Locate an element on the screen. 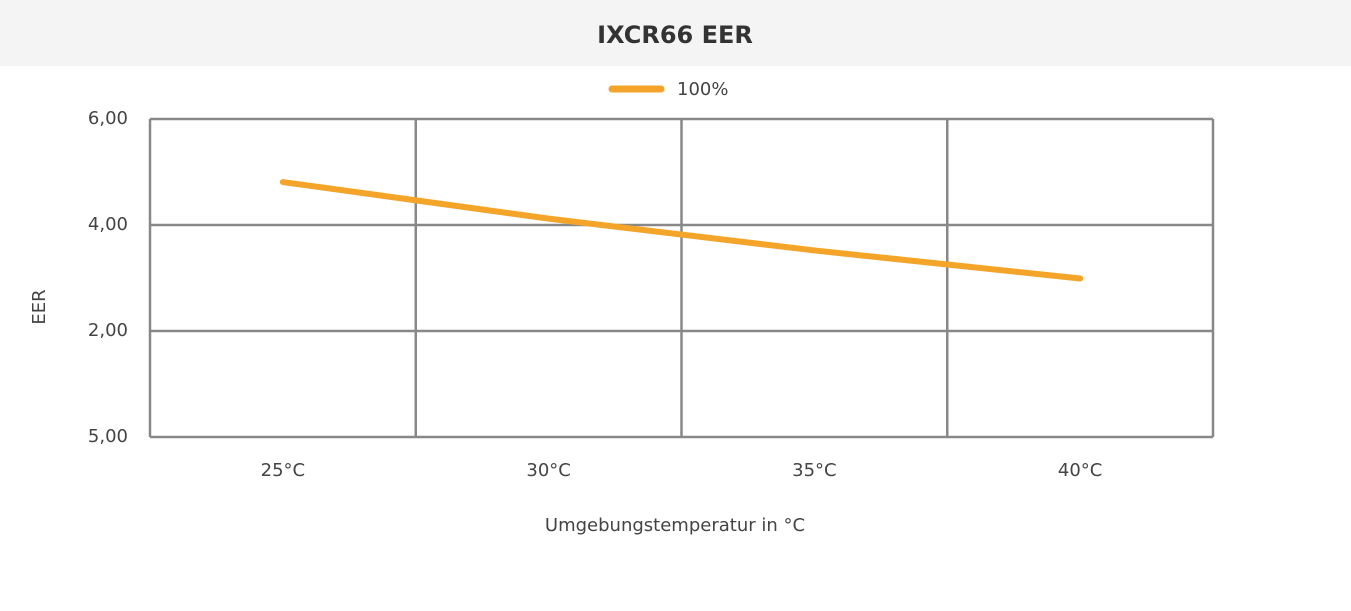 This screenshot has width=1351, height=611. x-axis-label: Umgebungstemperatur in °C is located at coordinates (675, 525).